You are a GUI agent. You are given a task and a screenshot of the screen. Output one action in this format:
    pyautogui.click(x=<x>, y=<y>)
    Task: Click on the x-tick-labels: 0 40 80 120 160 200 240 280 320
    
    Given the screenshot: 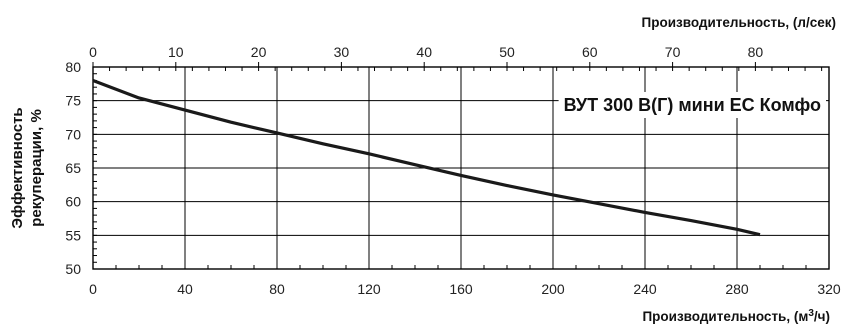 What is the action you would take?
    pyautogui.click(x=465, y=289)
    